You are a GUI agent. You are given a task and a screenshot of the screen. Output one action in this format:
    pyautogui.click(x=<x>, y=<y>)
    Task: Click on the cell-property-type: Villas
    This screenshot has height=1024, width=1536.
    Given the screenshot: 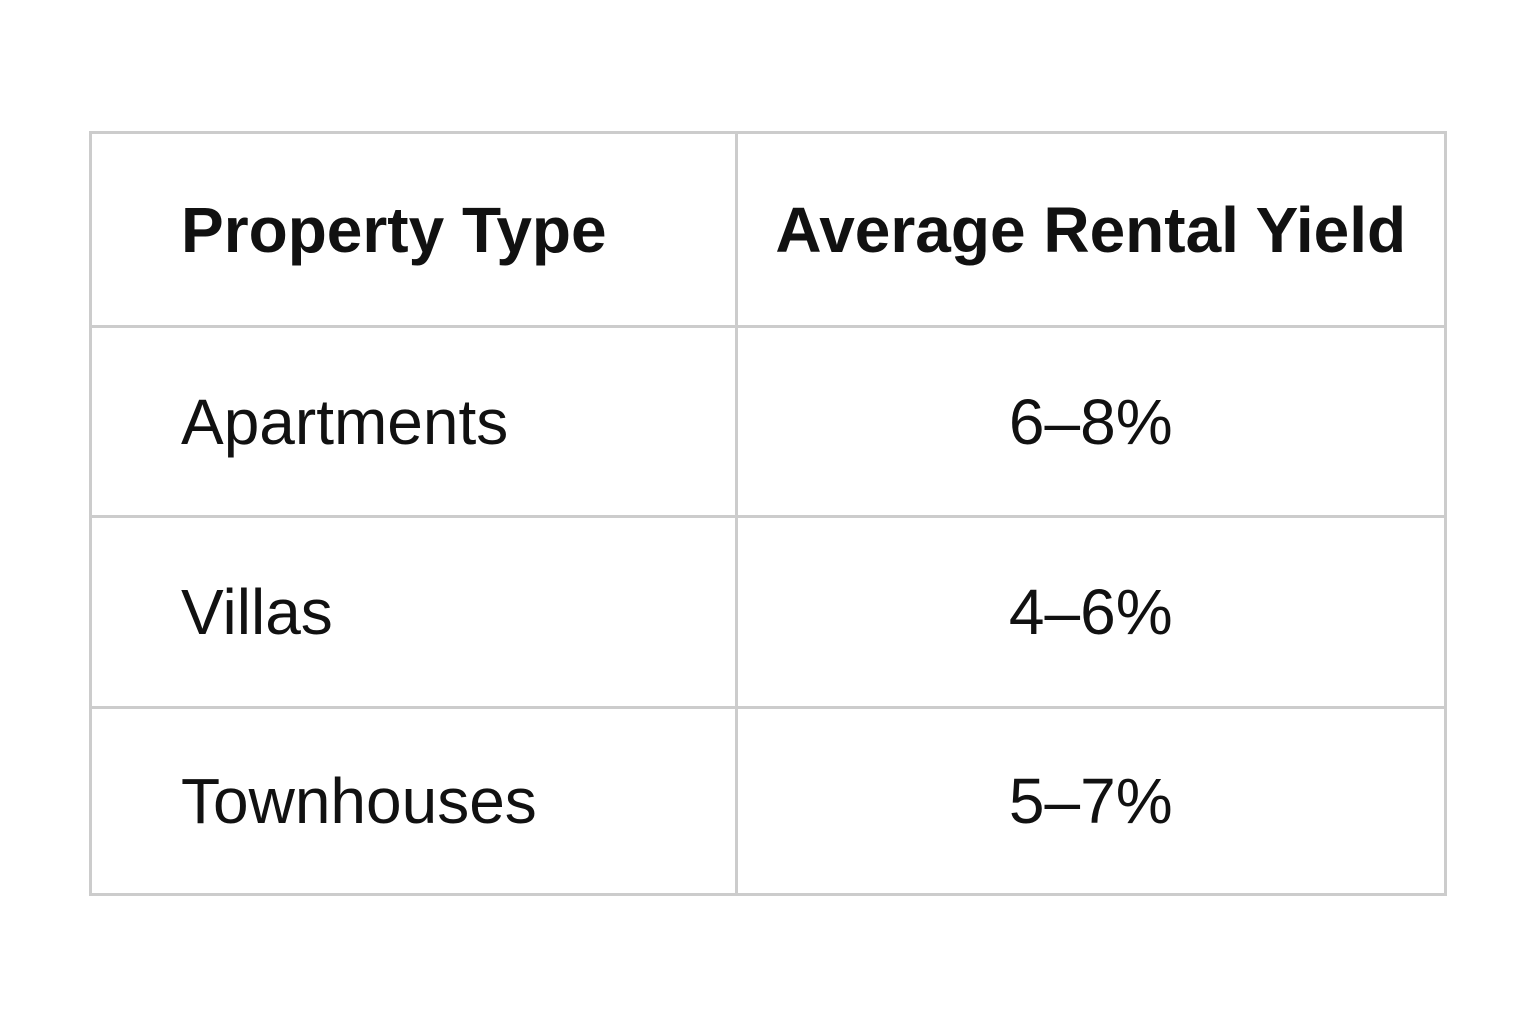 What is the action you would take?
    pyautogui.click(x=415, y=612)
    